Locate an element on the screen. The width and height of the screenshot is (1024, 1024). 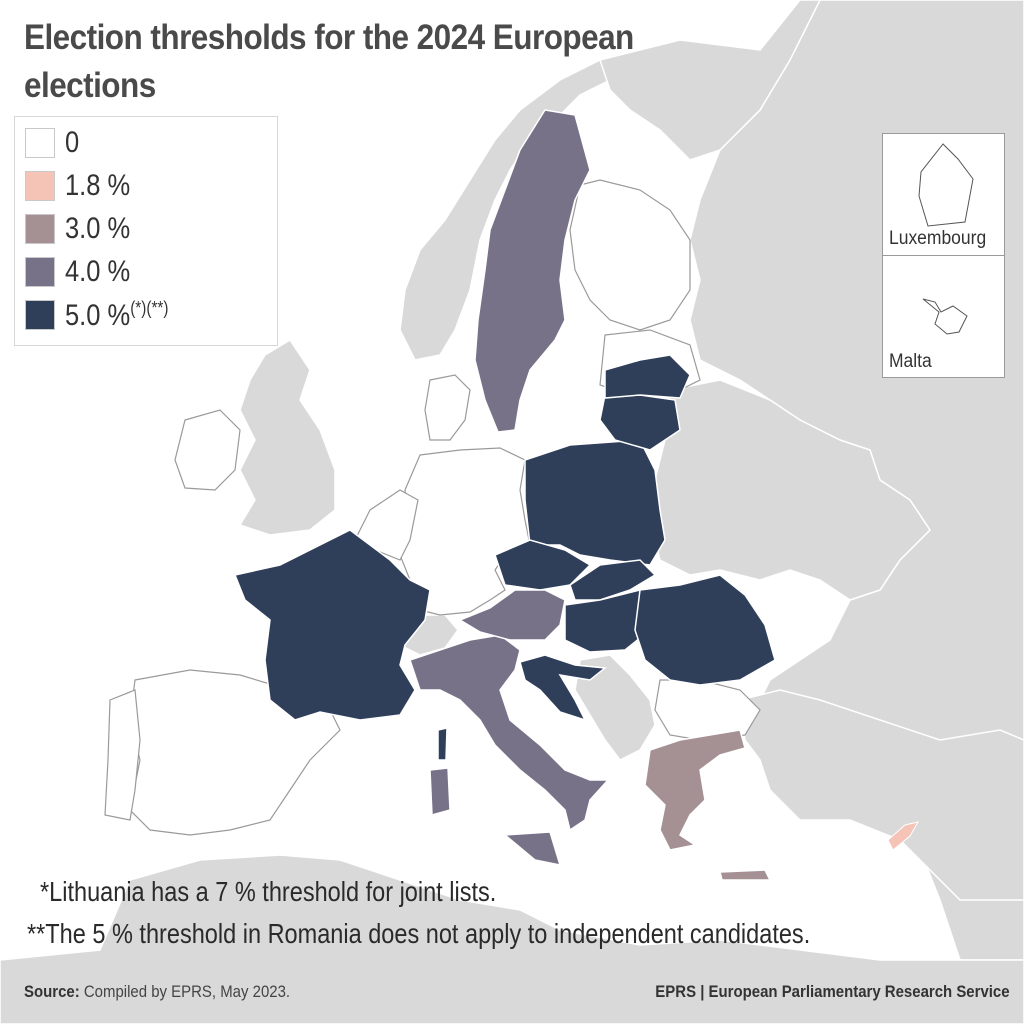
legend-item: 4.0 % is located at coordinates (83, 272).